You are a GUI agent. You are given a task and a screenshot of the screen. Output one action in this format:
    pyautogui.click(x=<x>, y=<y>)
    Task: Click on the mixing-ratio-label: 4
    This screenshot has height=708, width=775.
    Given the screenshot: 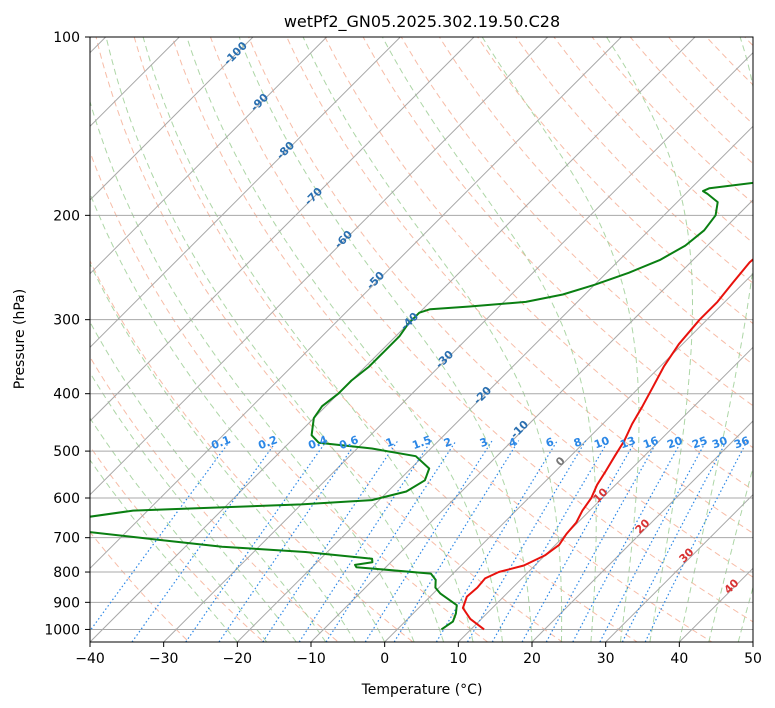 What is the action you would take?
    pyautogui.click(x=513, y=442)
    